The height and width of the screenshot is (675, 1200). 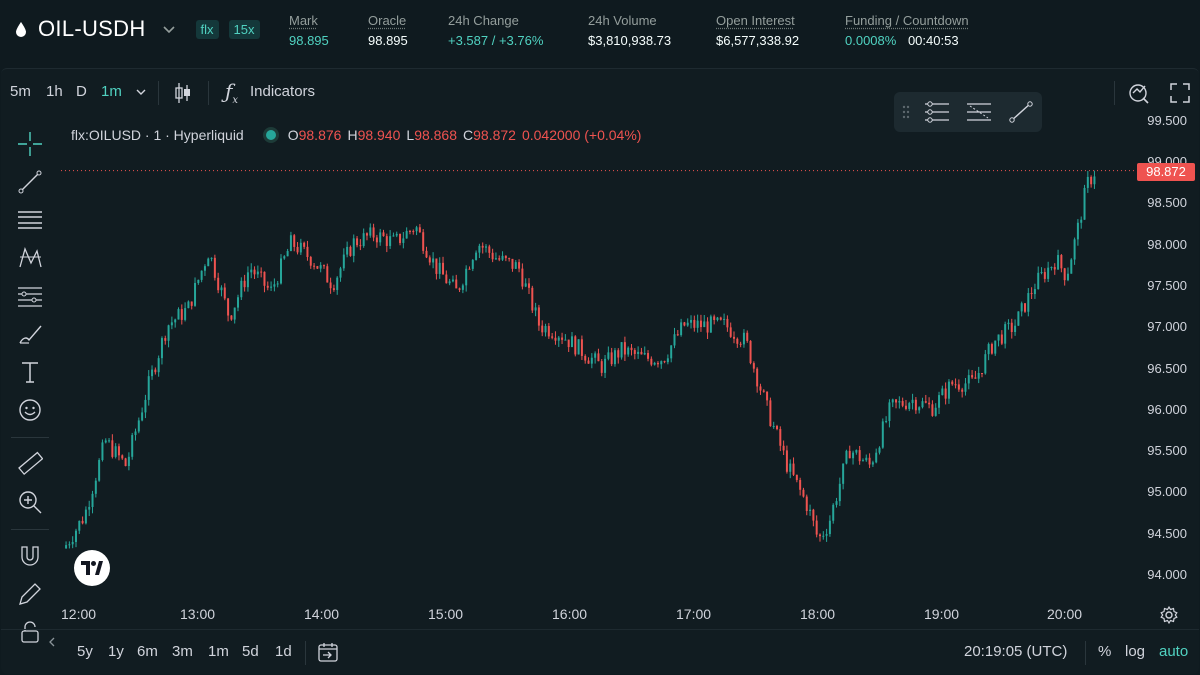 What do you see at coordinates (283, 651) in the screenshot?
I see `range-1d: 1d` at bounding box center [283, 651].